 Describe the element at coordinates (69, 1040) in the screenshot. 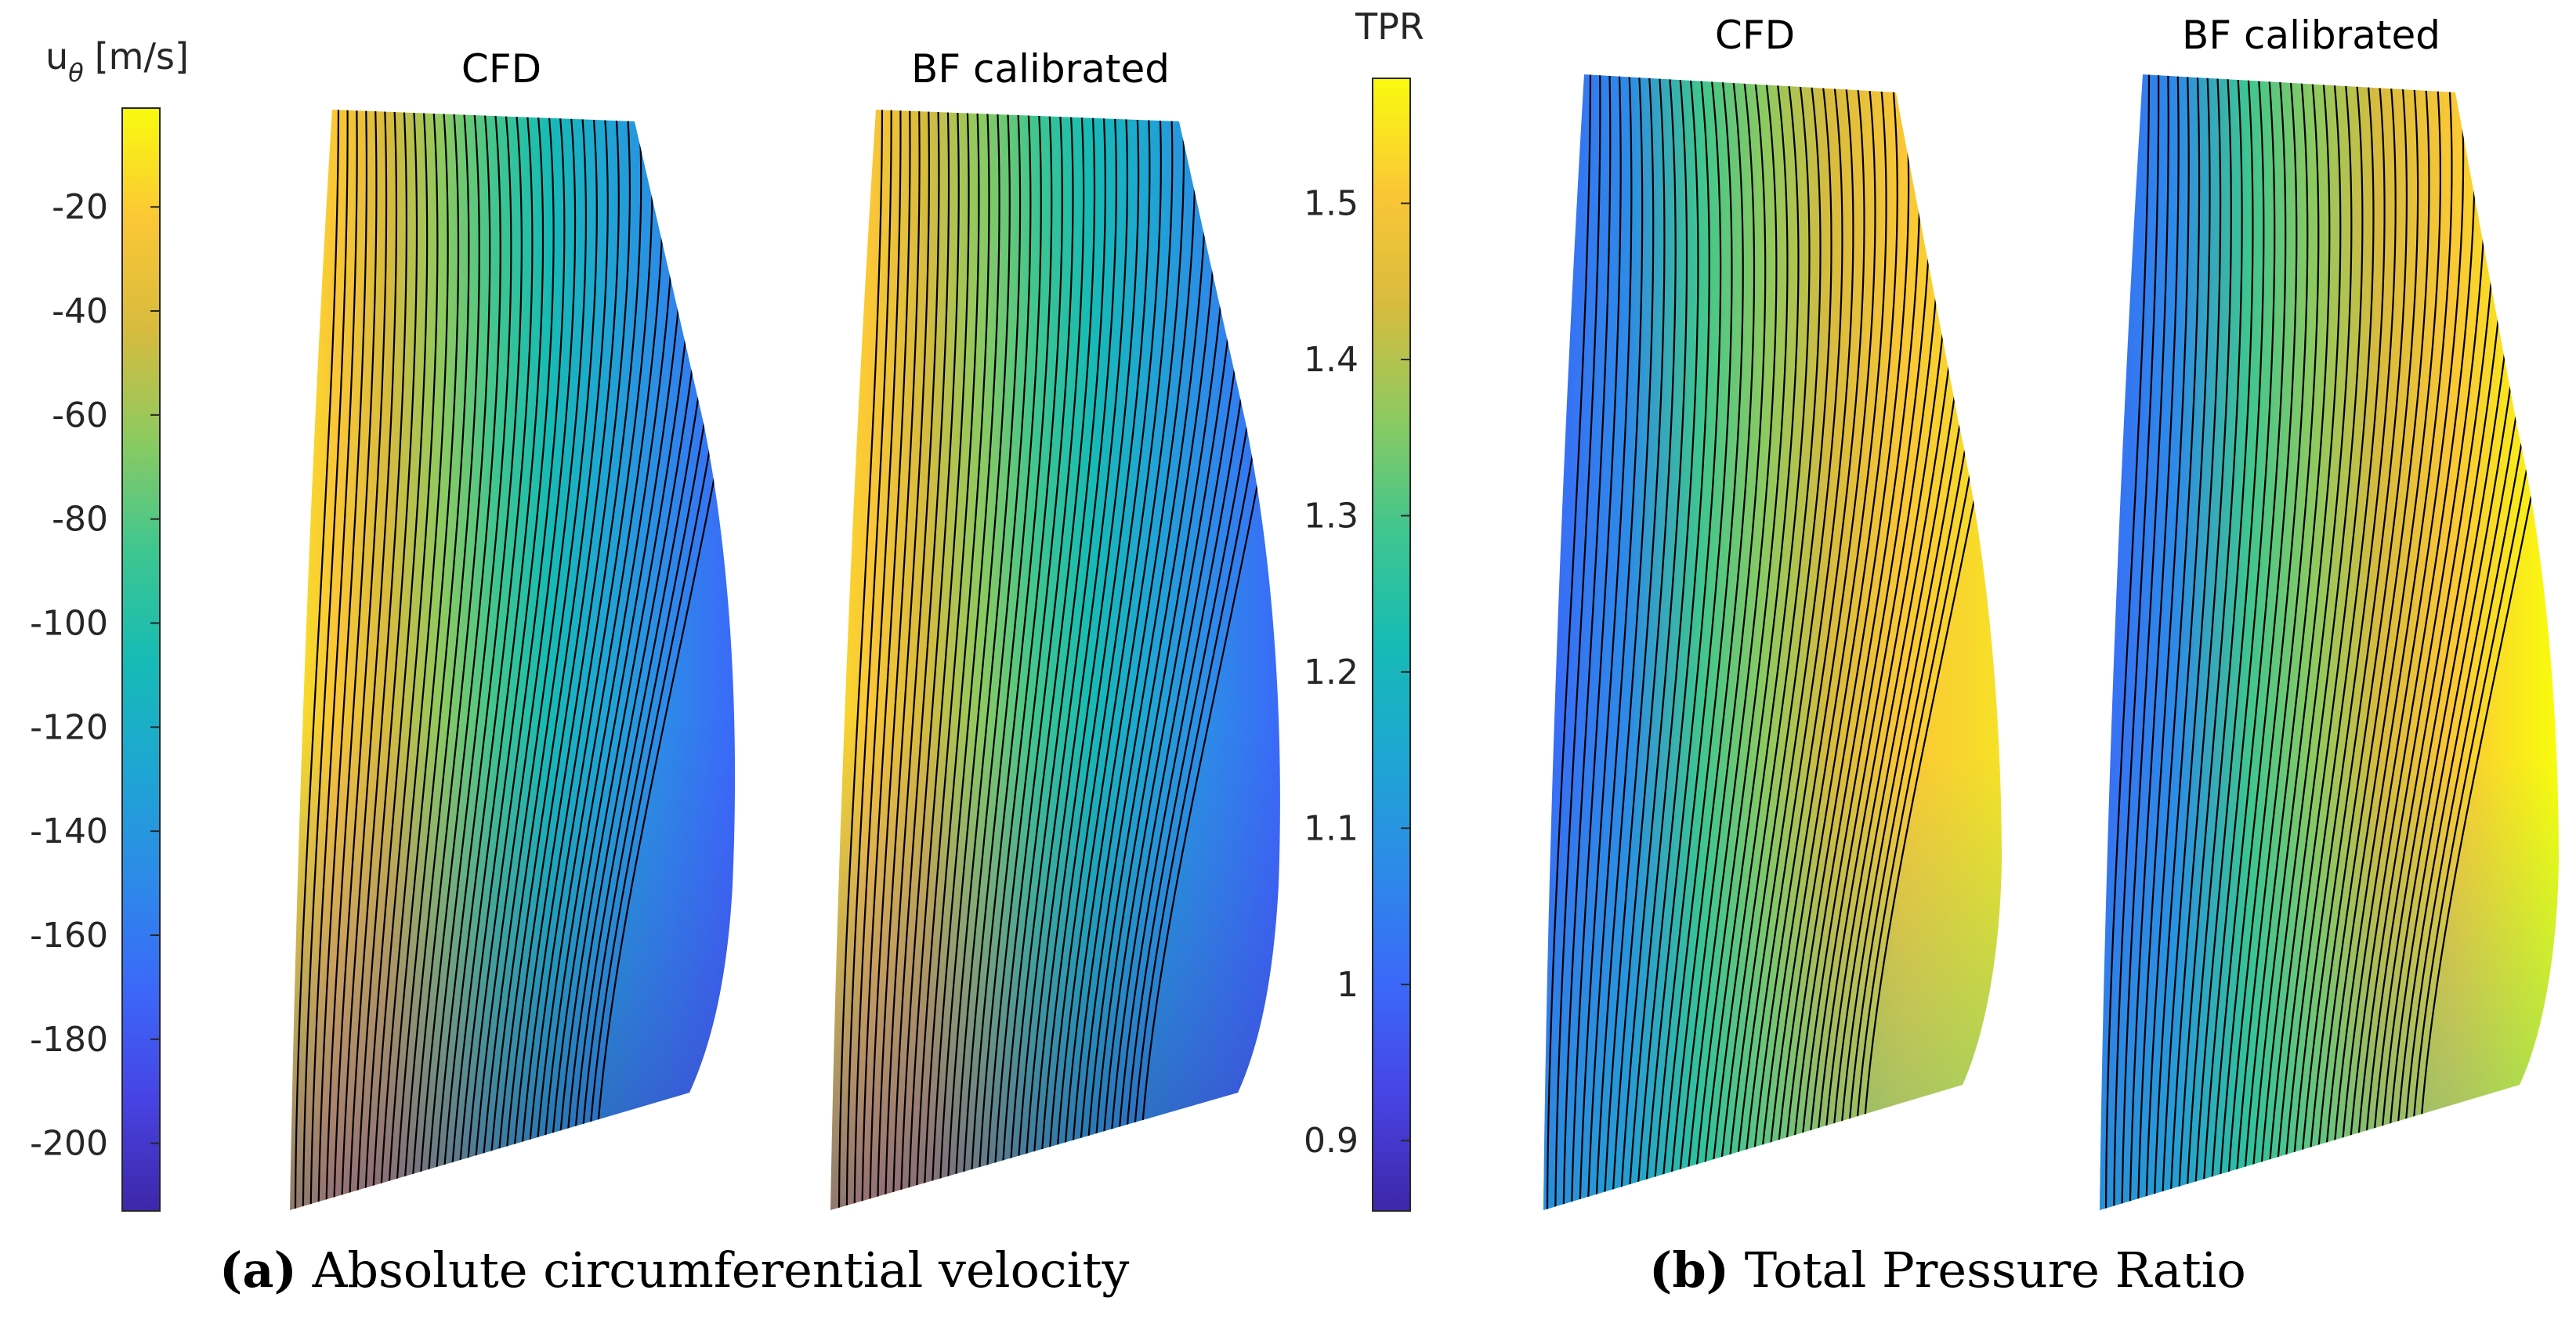

I see `colorbar-tick-label: -180` at that location.